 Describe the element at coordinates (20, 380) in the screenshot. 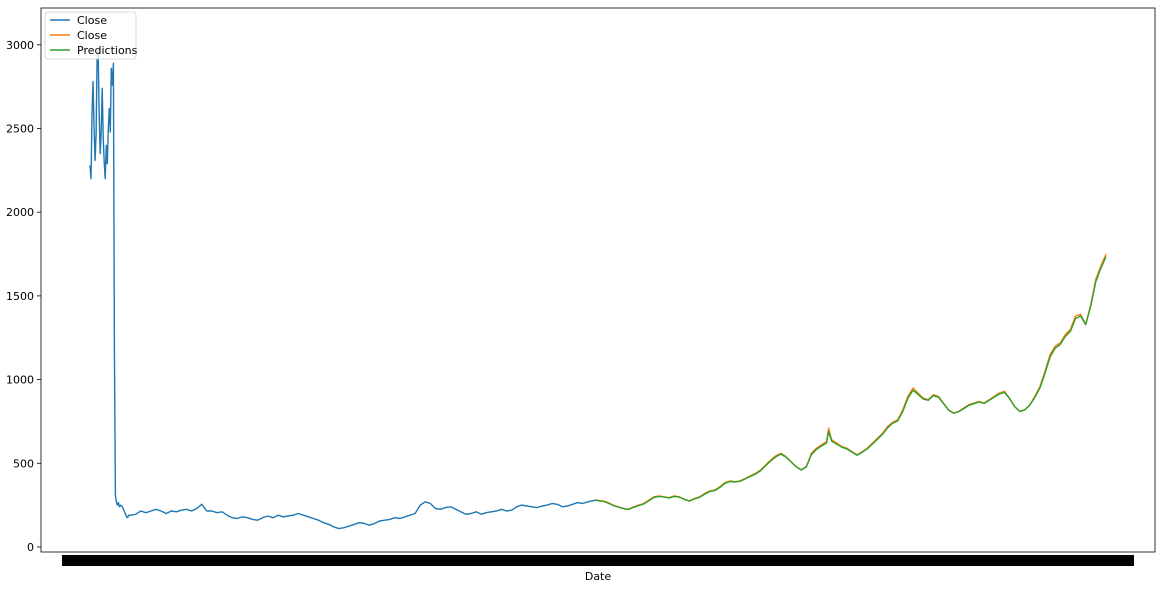

I see `y-tick-label: 1000` at that location.